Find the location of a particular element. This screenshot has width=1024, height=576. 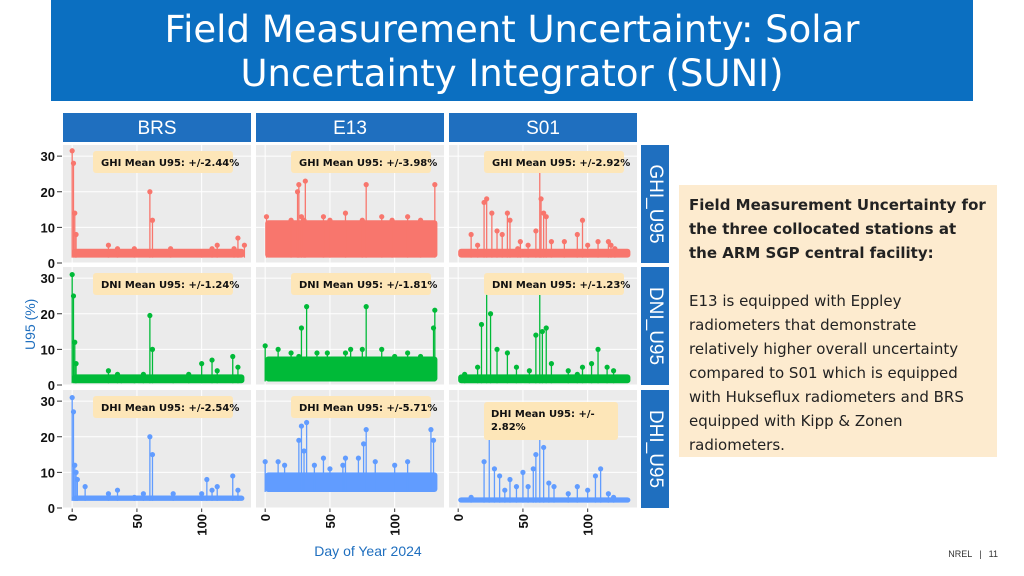

panel-e13-dni-u95: DNI Mean U95: +/-1.81% is located at coordinates (350, 326).